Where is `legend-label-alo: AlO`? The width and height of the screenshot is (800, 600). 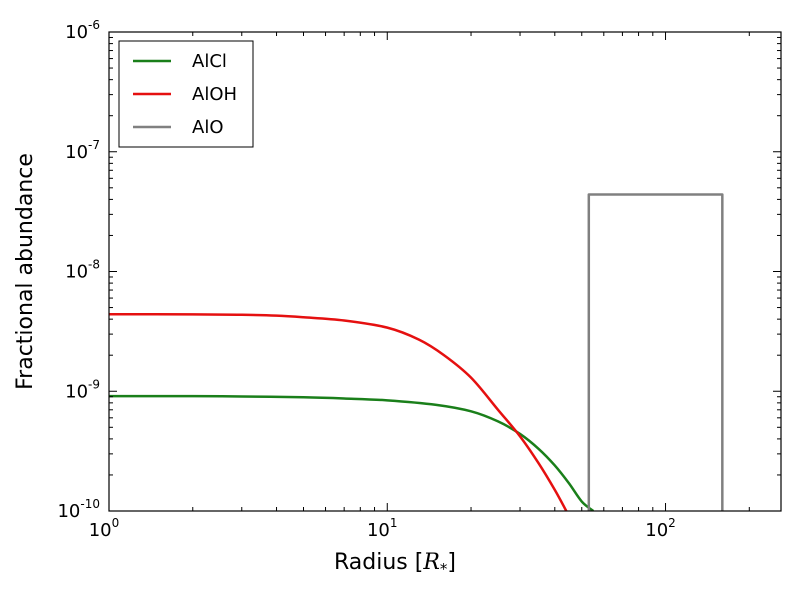
legend-label-alo: AlO is located at coordinates (207, 127).